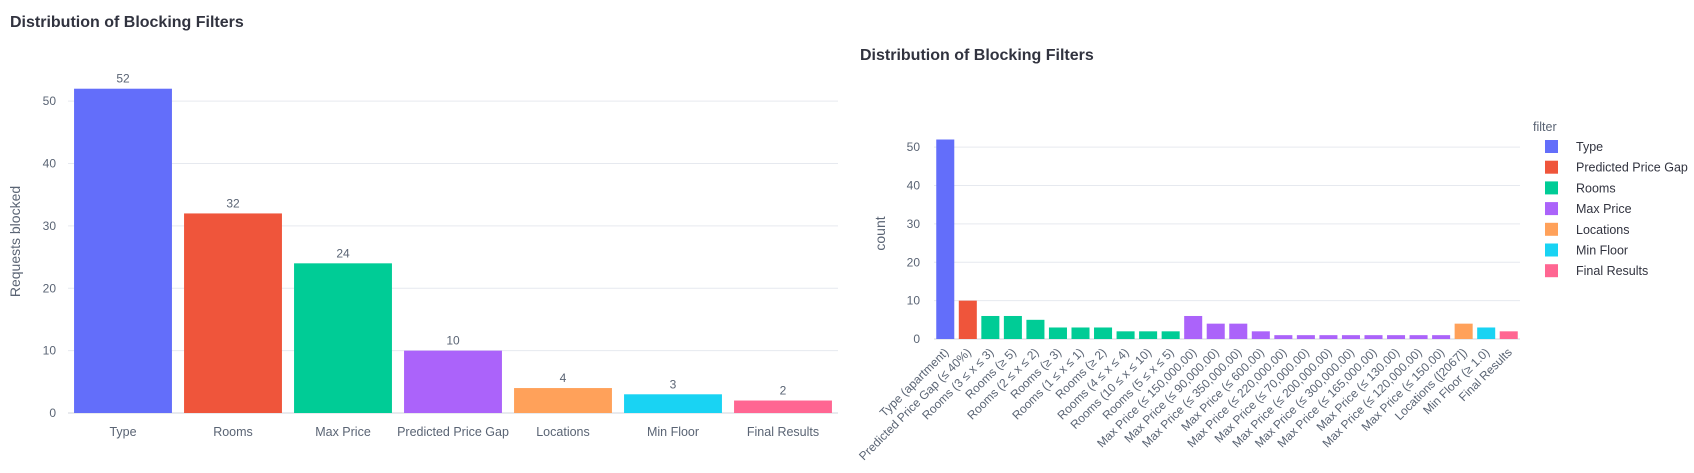 This screenshot has height=473, width=1694. What do you see at coordinates (50, 226) in the screenshot?
I see `left-y-tick: 30` at bounding box center [50, 226].